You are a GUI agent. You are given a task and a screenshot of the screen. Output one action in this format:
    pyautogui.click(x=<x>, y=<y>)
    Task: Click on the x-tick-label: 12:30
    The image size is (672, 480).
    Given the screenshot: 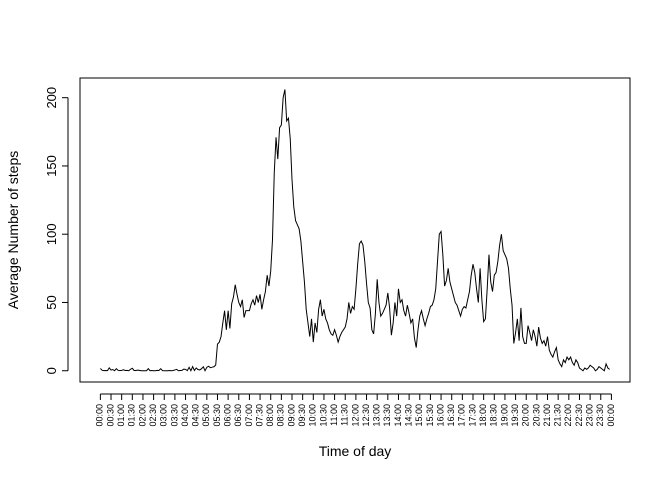 What is the action you would take?
    pyautogui.click(x=366, y=415)
    